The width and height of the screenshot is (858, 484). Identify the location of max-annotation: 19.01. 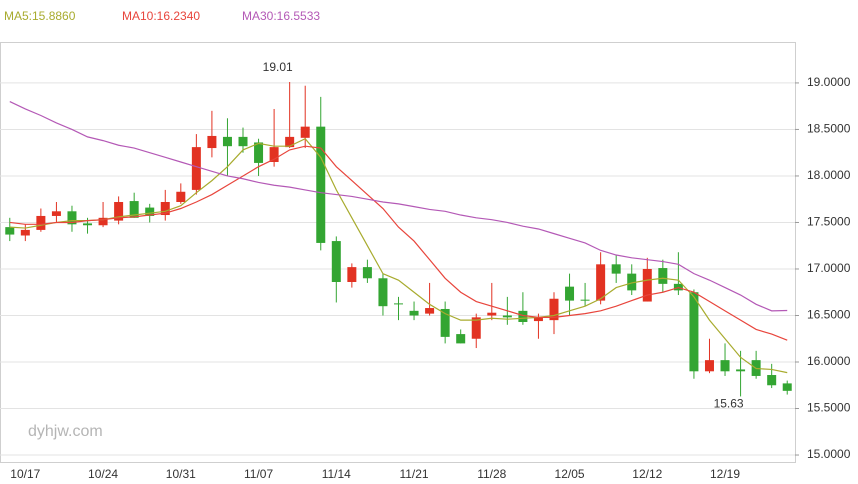
(278, 67).